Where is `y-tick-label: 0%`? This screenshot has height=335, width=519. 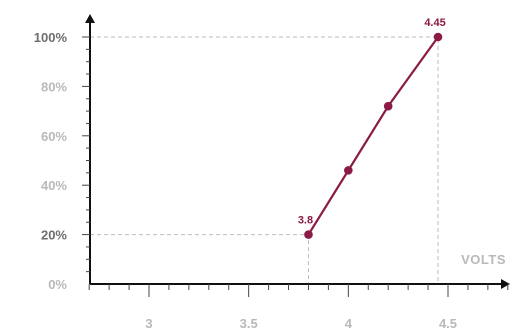
y-tick-label: 0% is located at coordinates (57, 284).